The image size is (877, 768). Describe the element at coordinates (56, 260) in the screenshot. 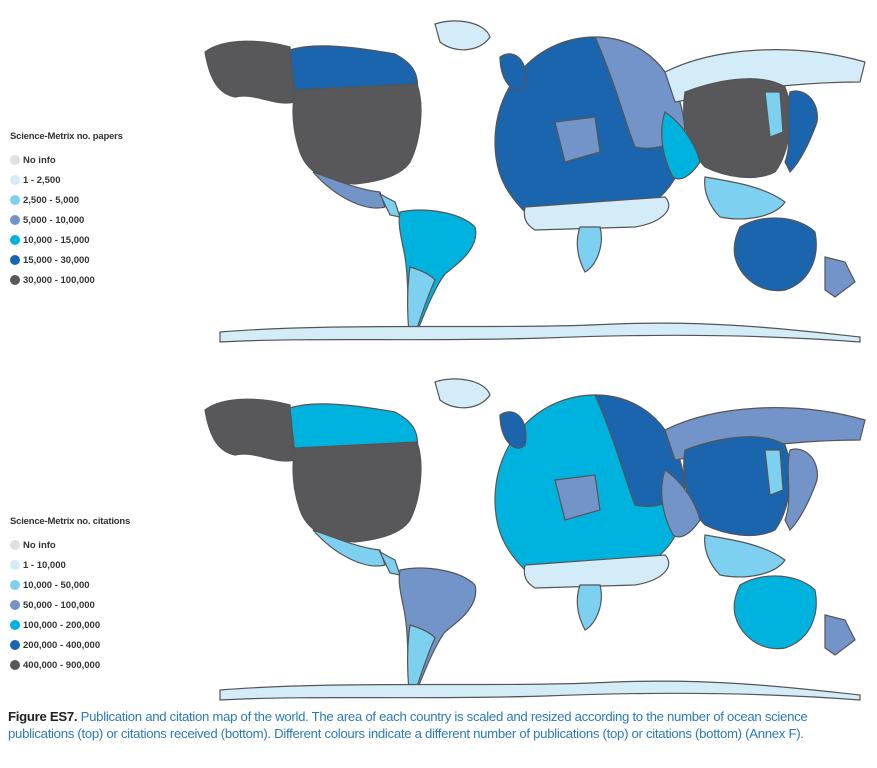

I see `legend-label: 15,000 - 30,000` at that location.